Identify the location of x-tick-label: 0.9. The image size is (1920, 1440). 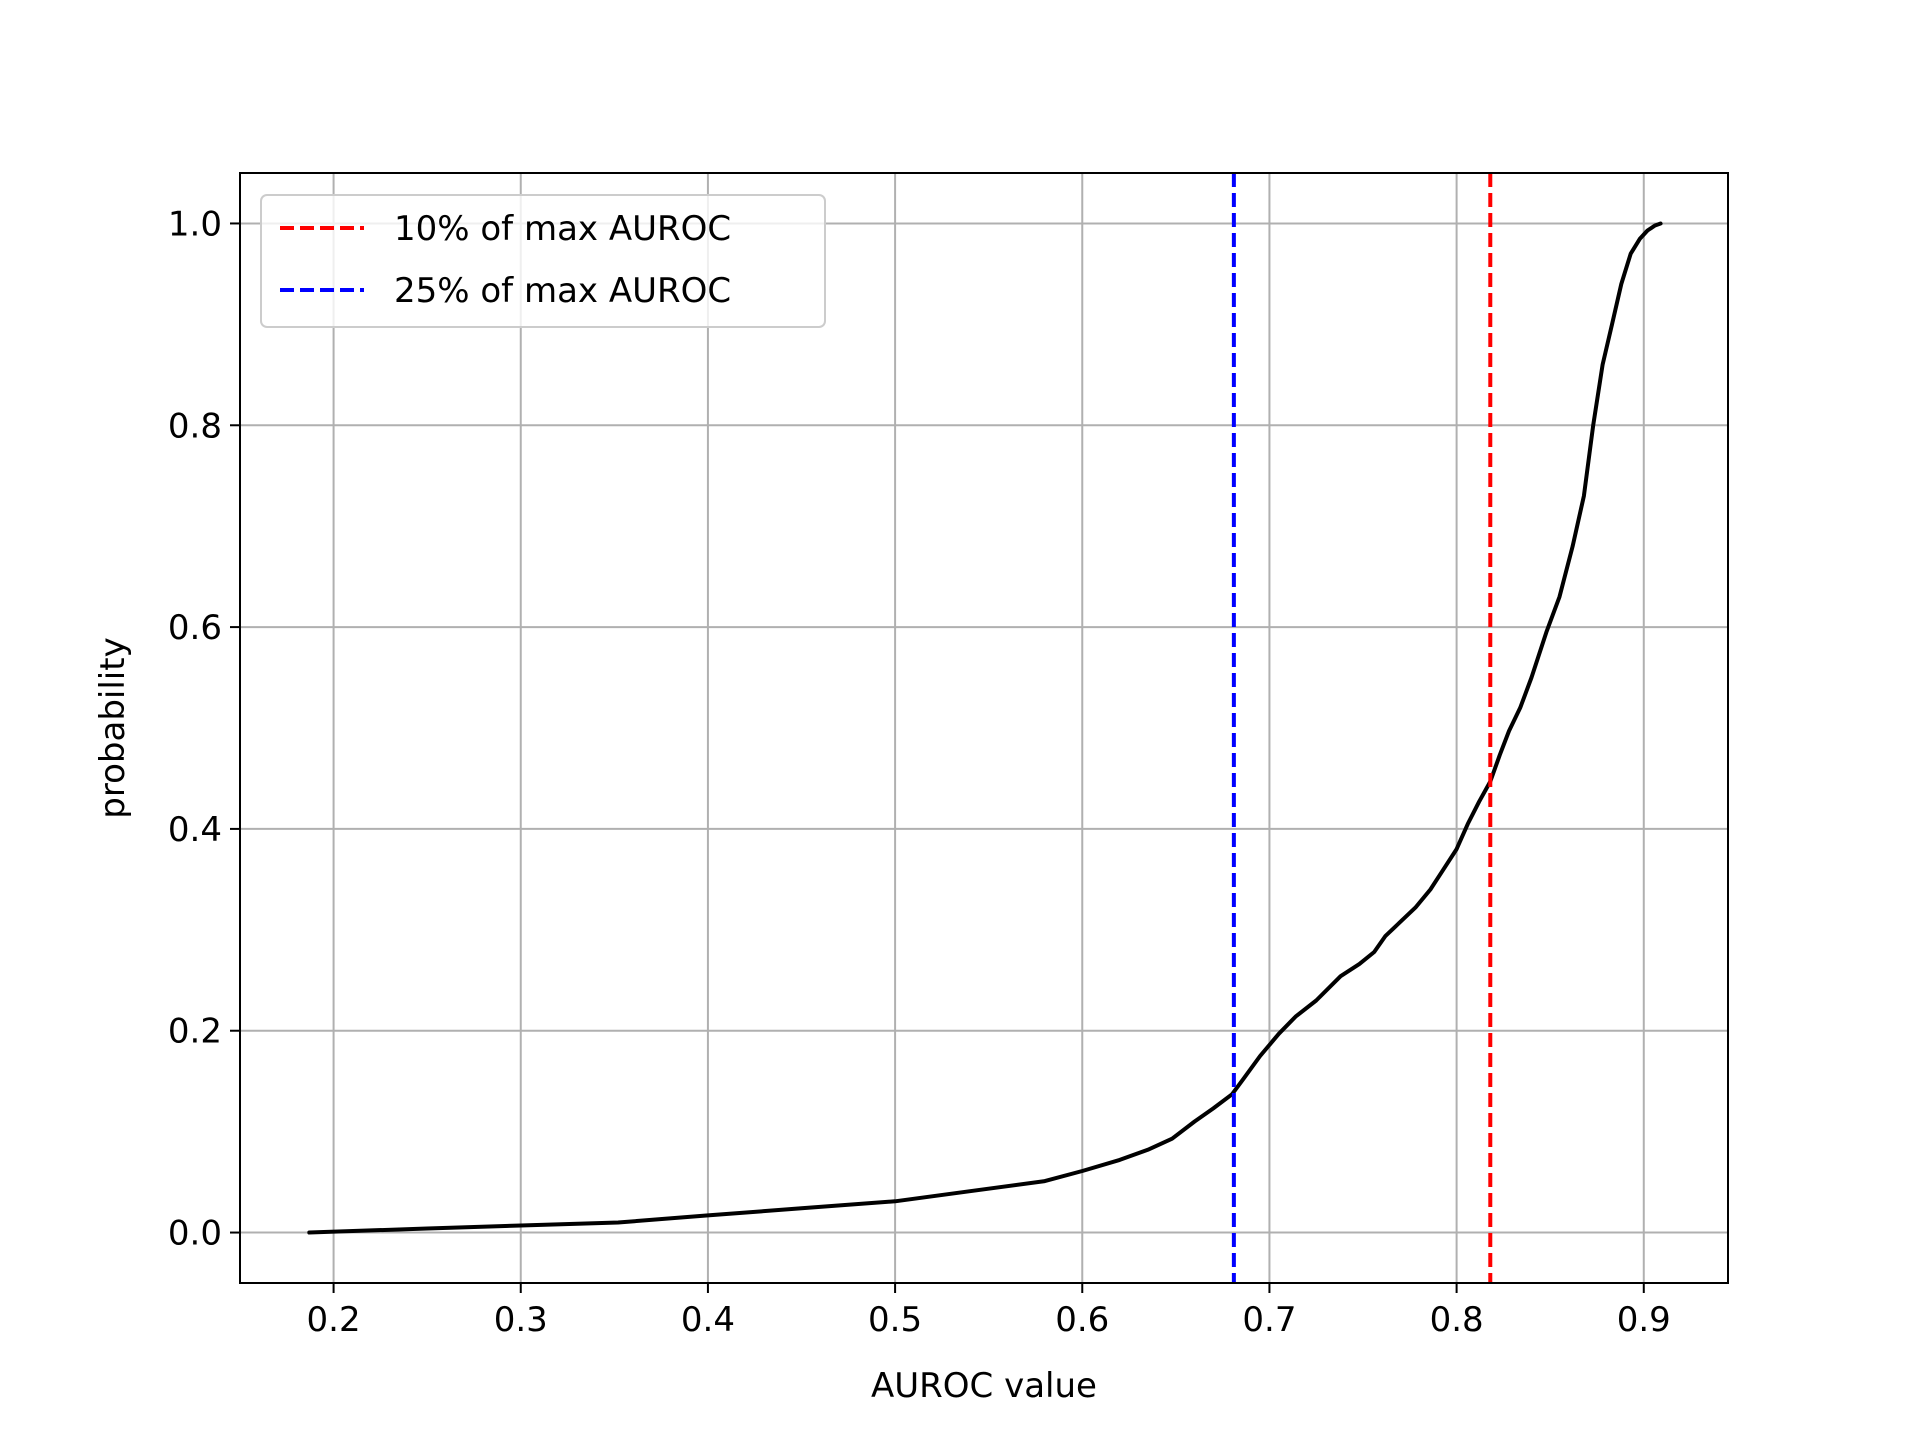
(1644, 1320).